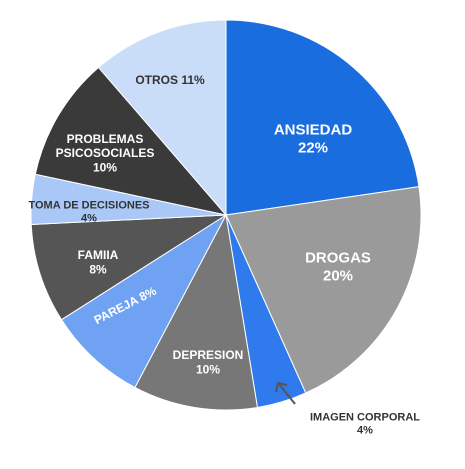 The width and height of the screenshot is (465, 469). I want to click on slice-name-toma-de-decisiones: TOMA DE DECISIONES, so click(88, 205).